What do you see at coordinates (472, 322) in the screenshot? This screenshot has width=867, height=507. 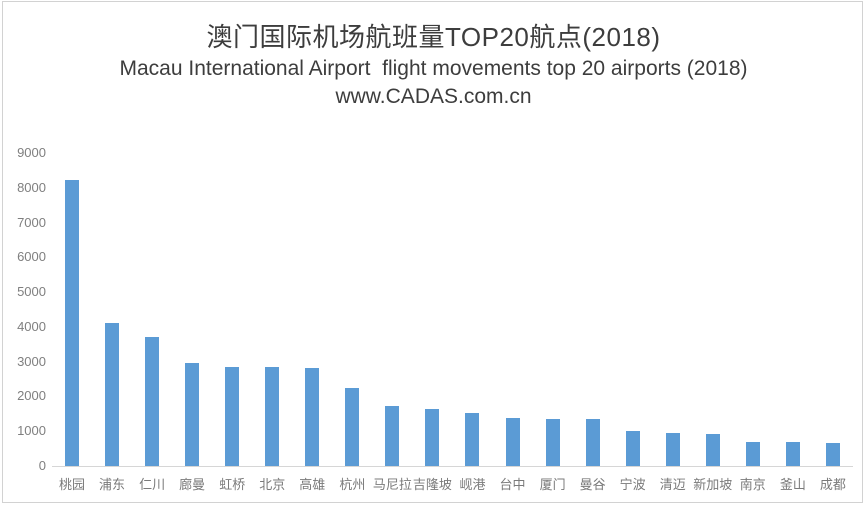 I see `bar-slot: 岘港` at bounding box center [472, 322].